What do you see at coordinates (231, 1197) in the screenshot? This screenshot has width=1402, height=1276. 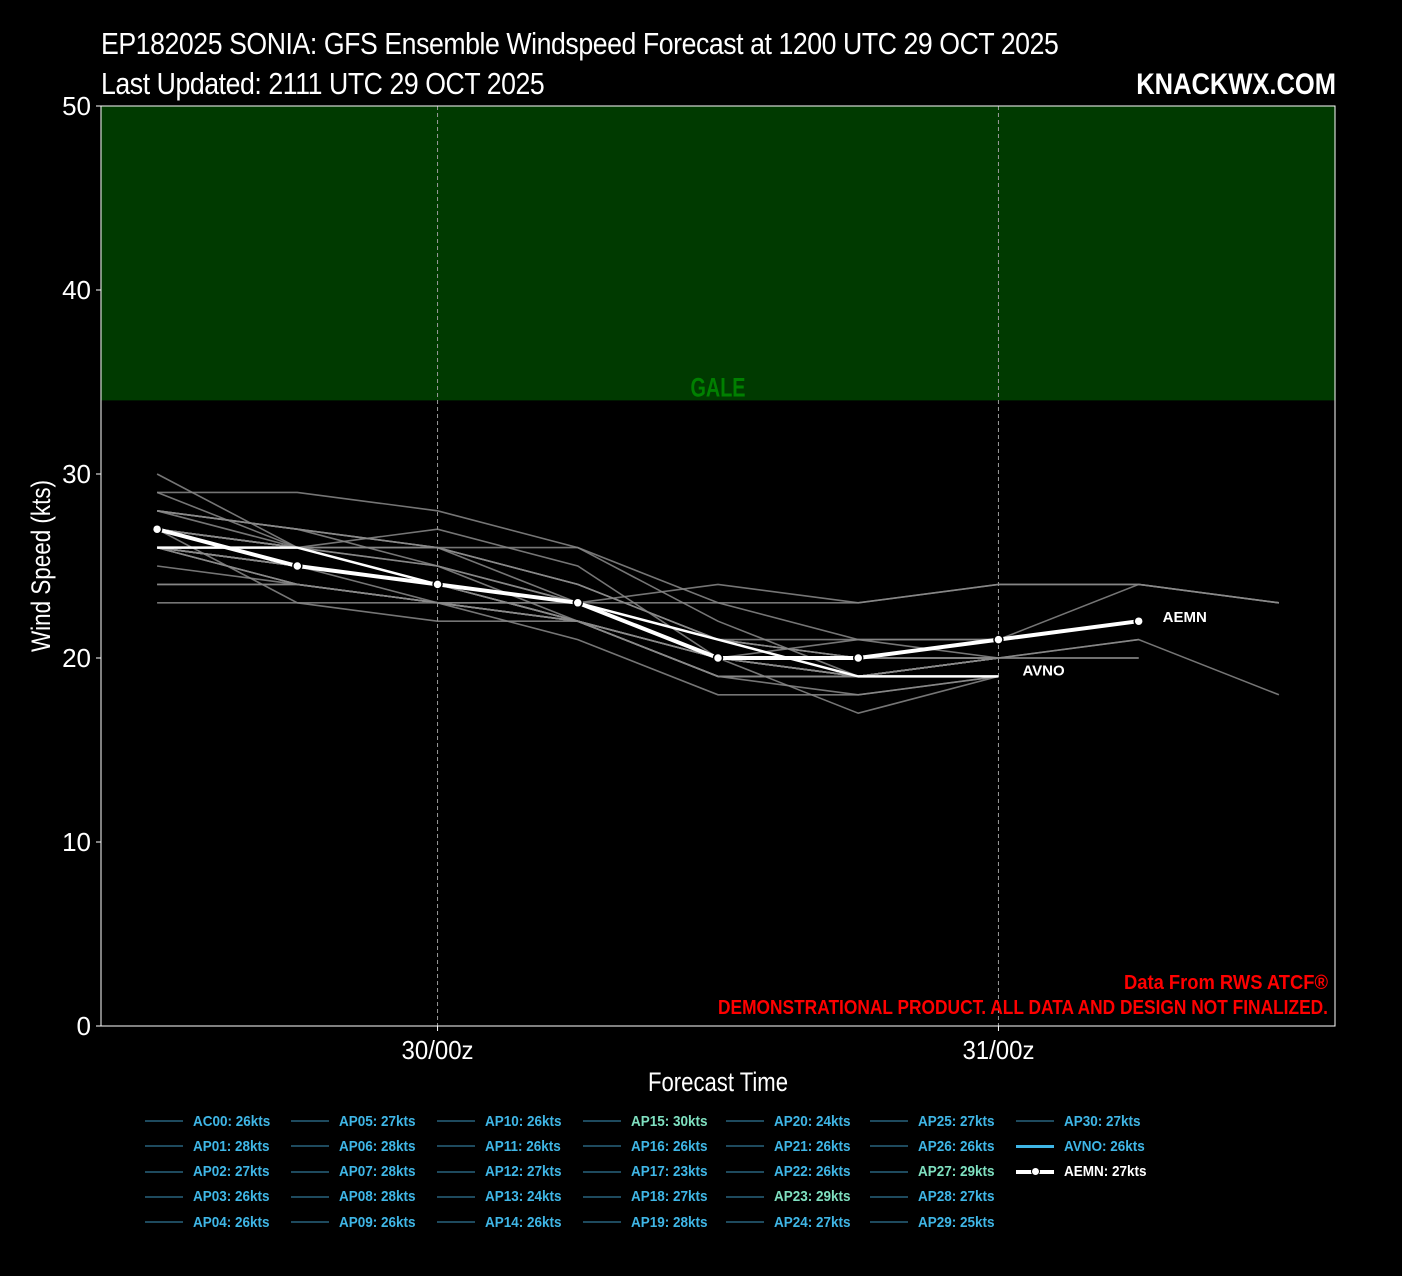 I see `legend-label: AP03: 26kts` at bounding box center [231, 1197].